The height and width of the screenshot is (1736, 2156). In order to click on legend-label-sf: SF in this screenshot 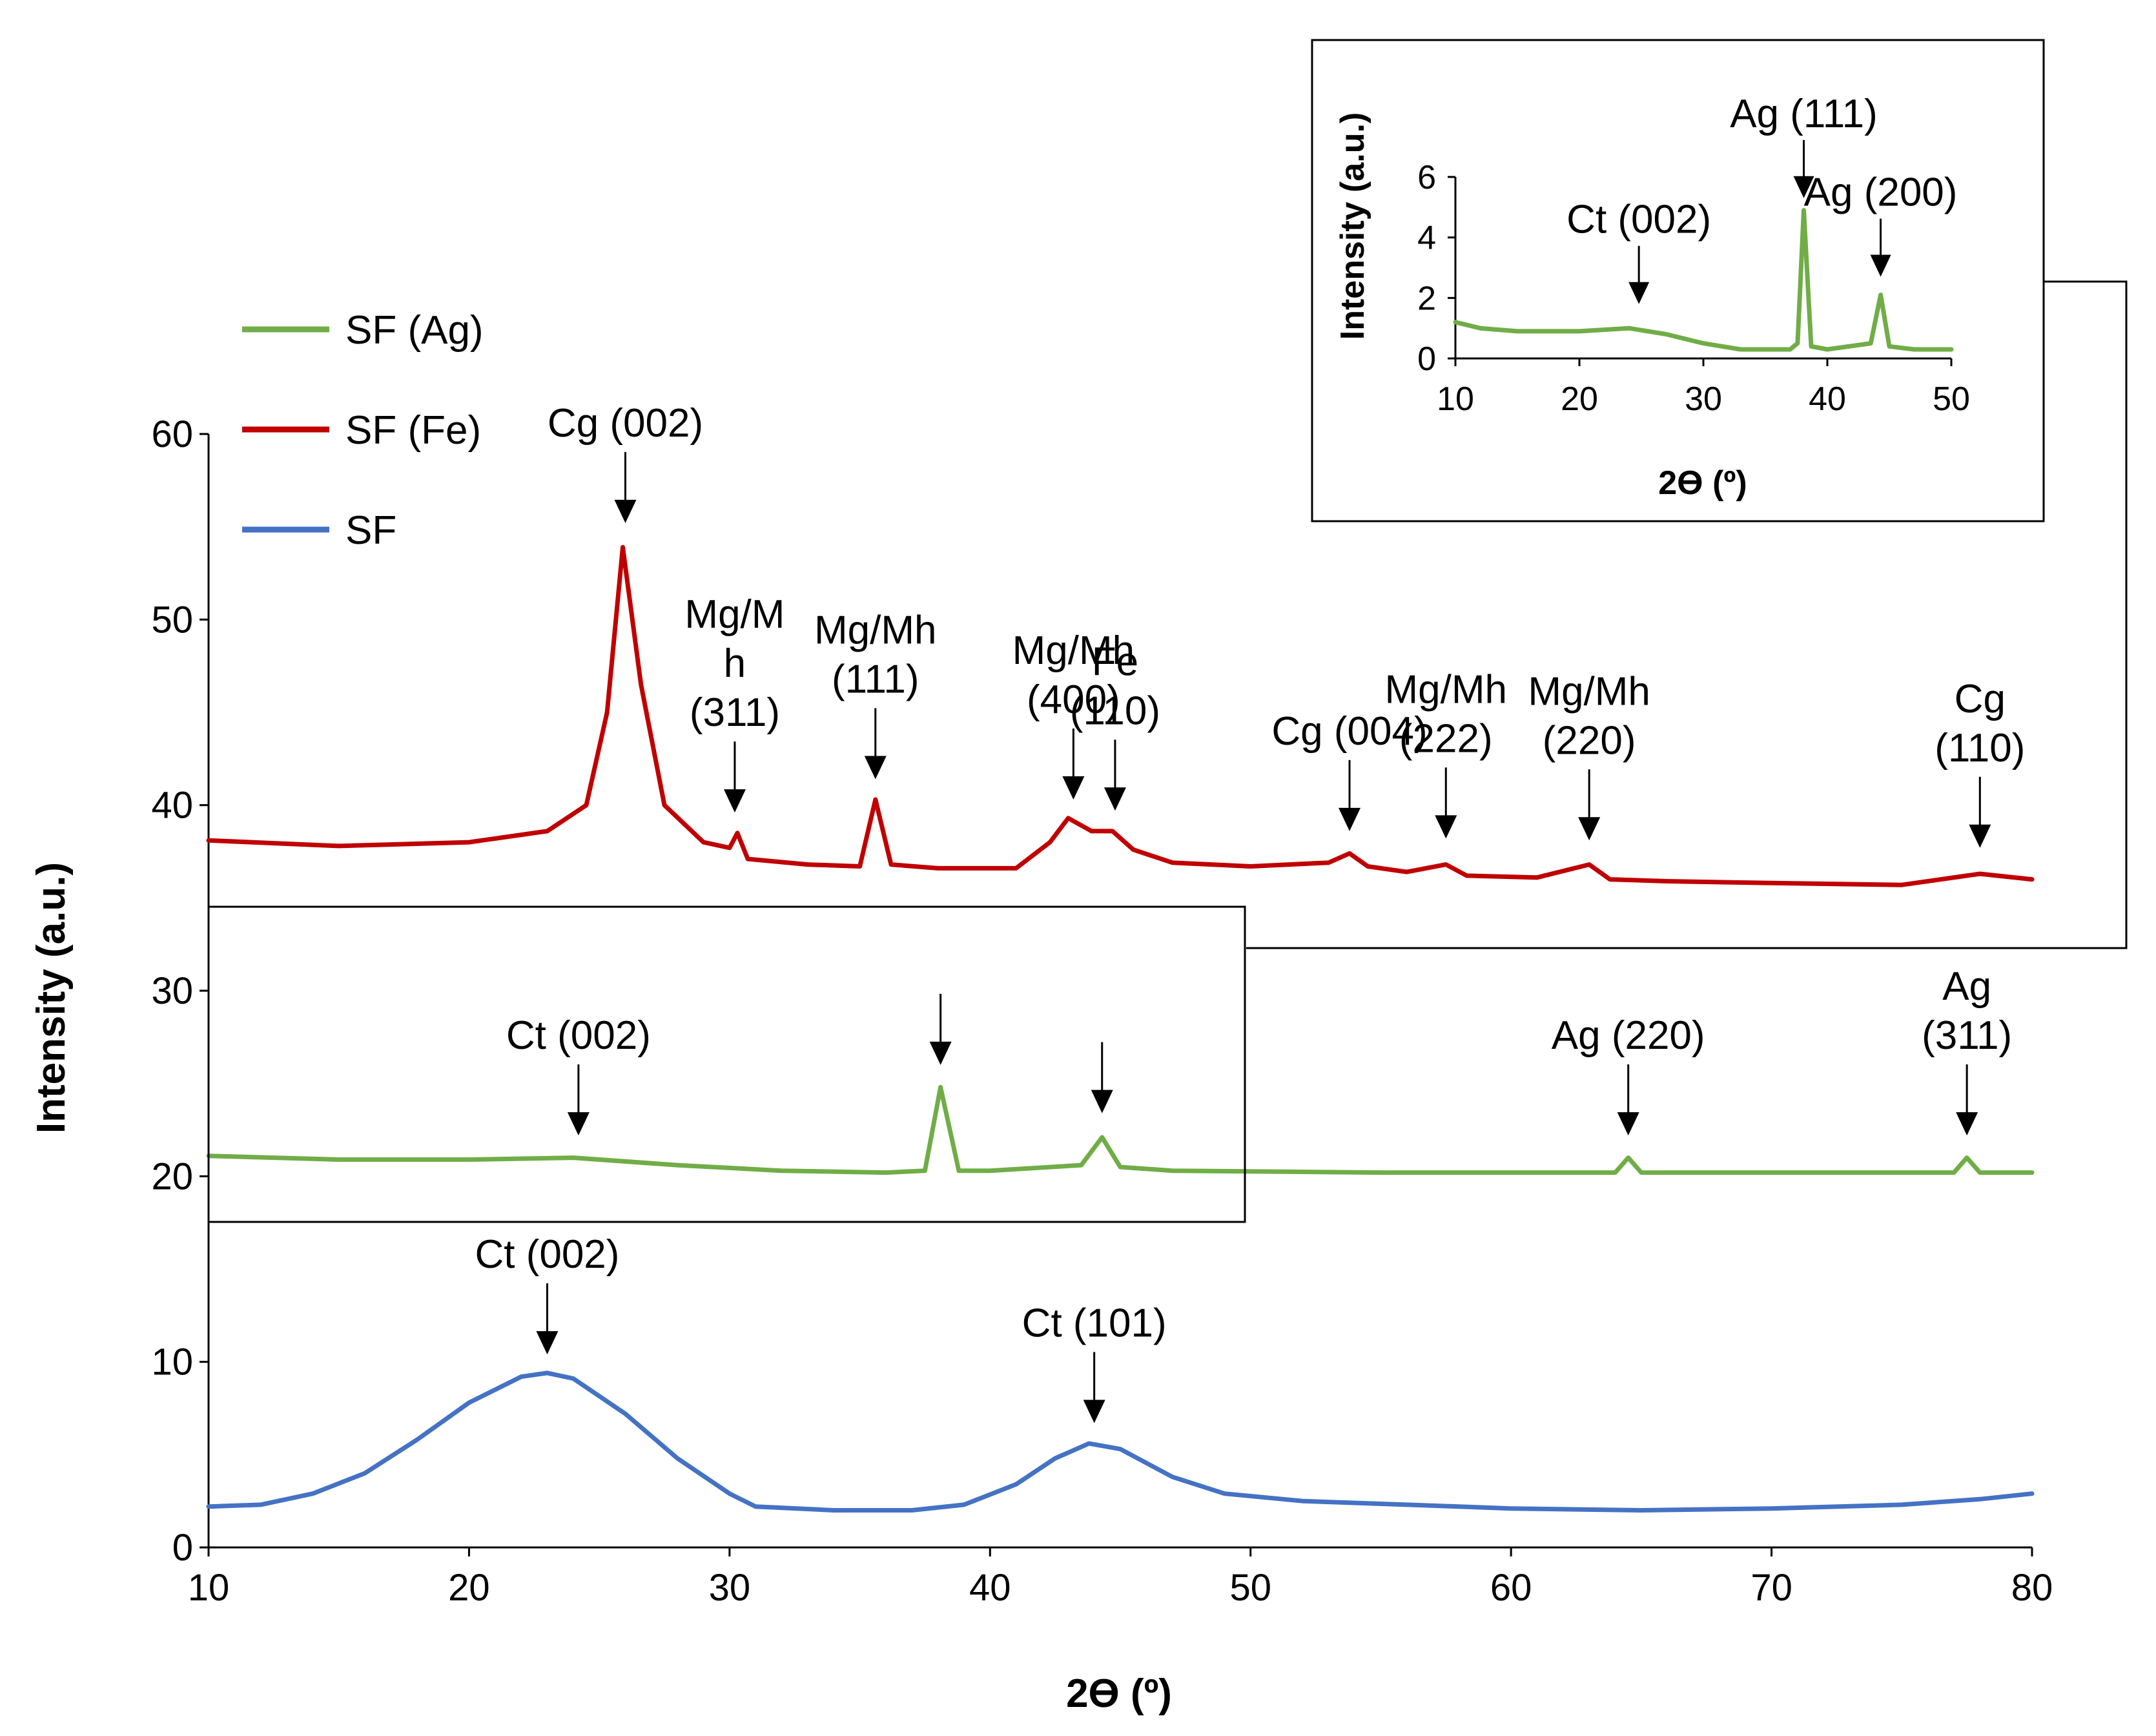, I will do `click(370, 530)`.